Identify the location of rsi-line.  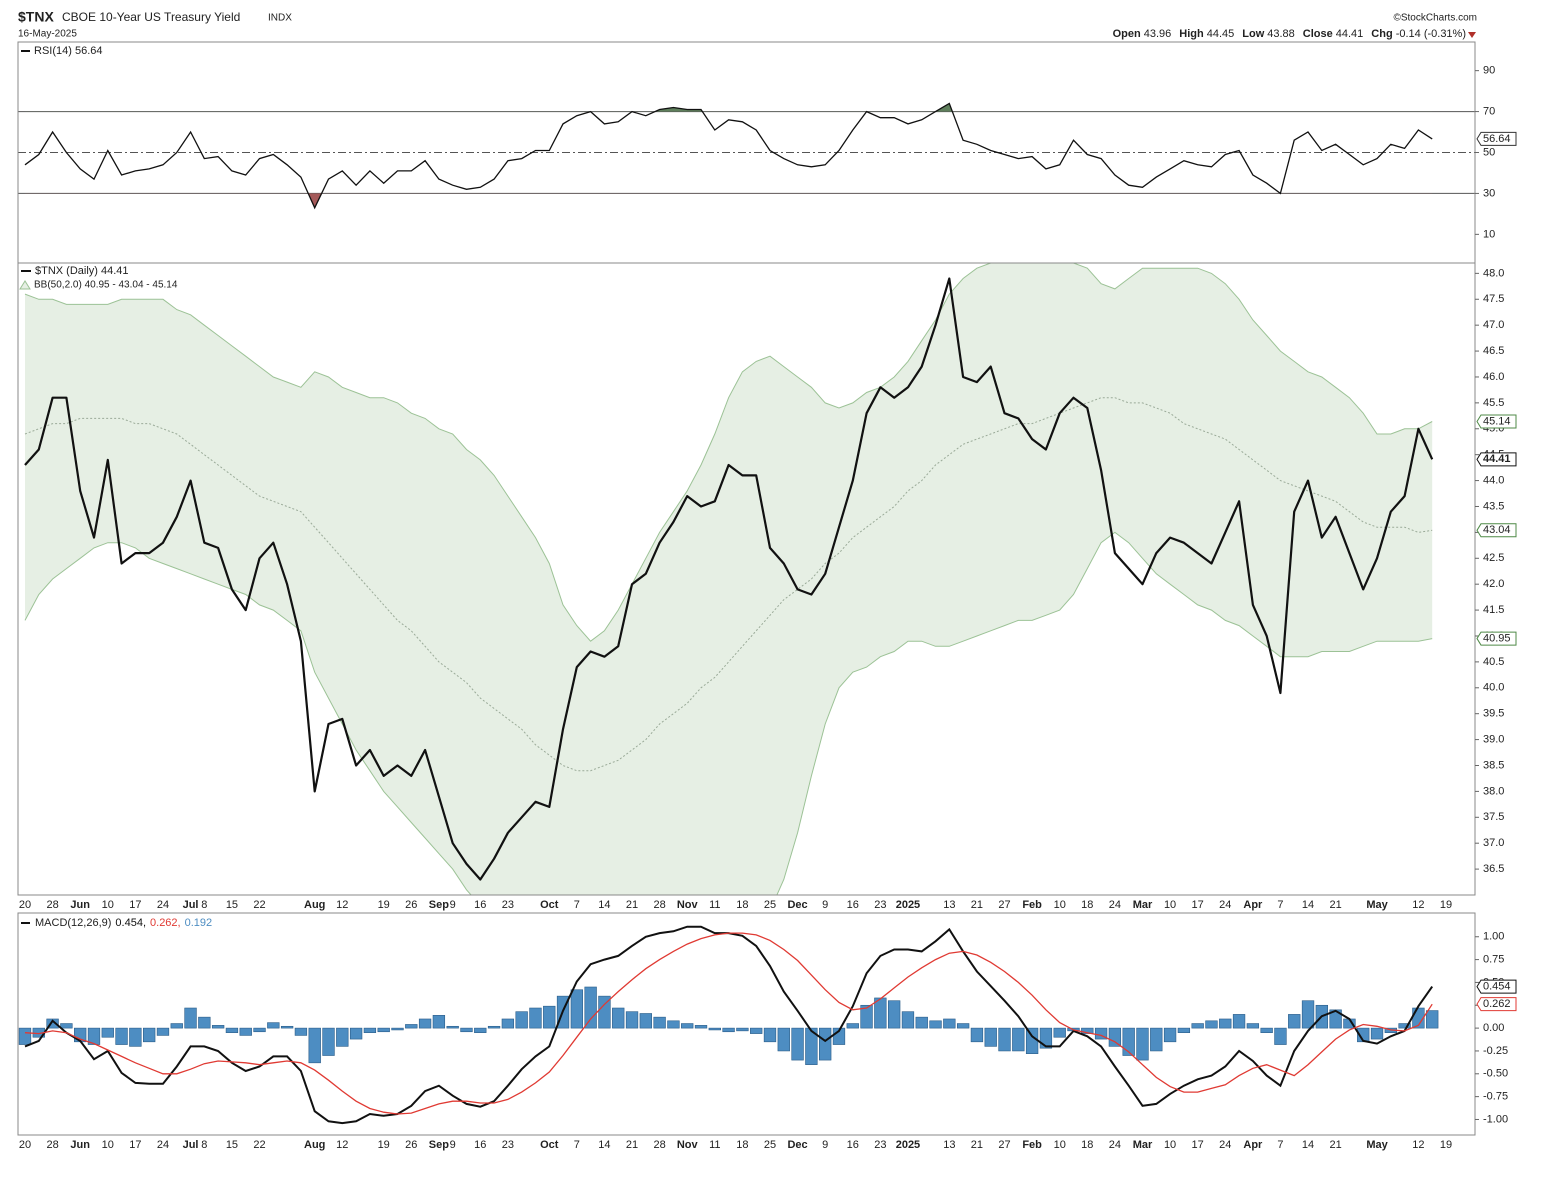
(728, 156).